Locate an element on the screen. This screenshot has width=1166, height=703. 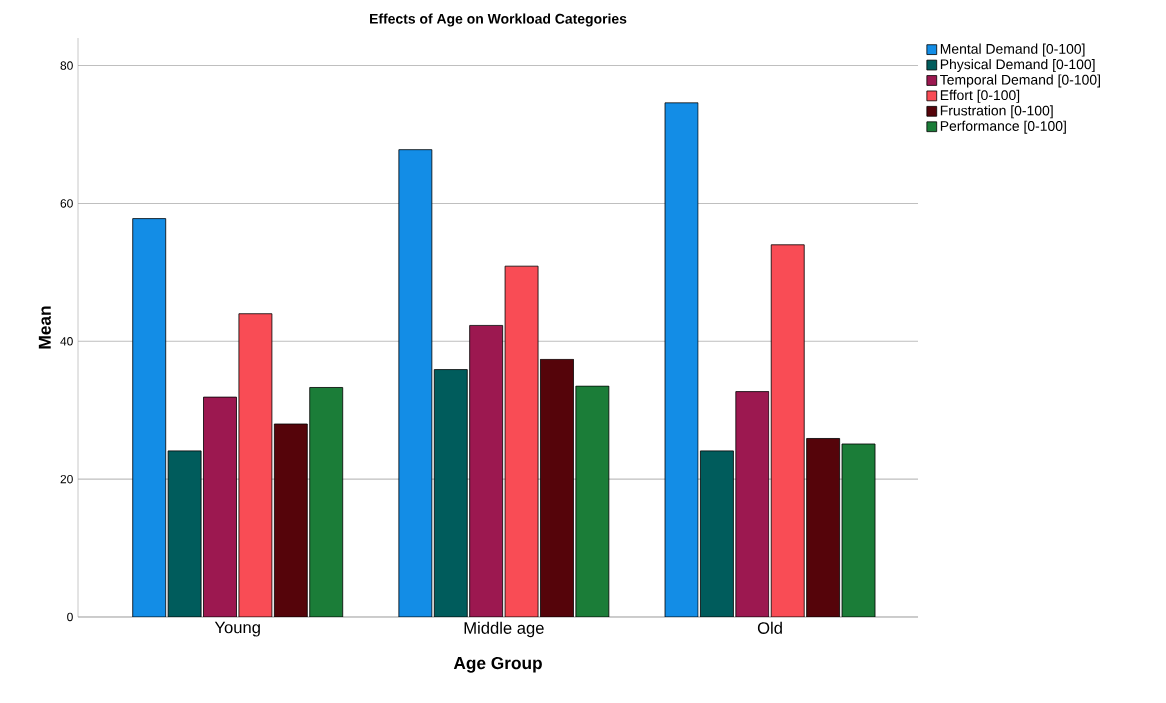
legend-label: Frustration [0-100] is located at coordinates (996, 112).